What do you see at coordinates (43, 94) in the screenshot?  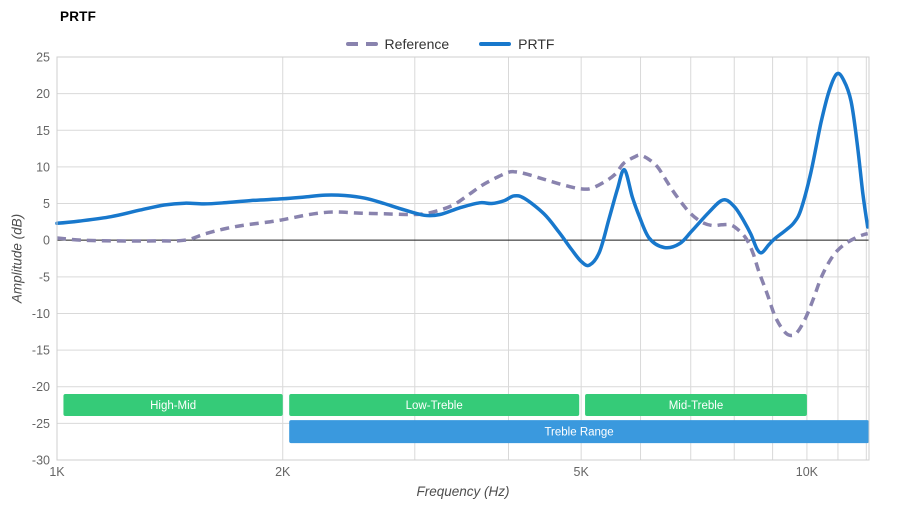 I see `y-tick-label: 20` at bounding box center [43, 94].